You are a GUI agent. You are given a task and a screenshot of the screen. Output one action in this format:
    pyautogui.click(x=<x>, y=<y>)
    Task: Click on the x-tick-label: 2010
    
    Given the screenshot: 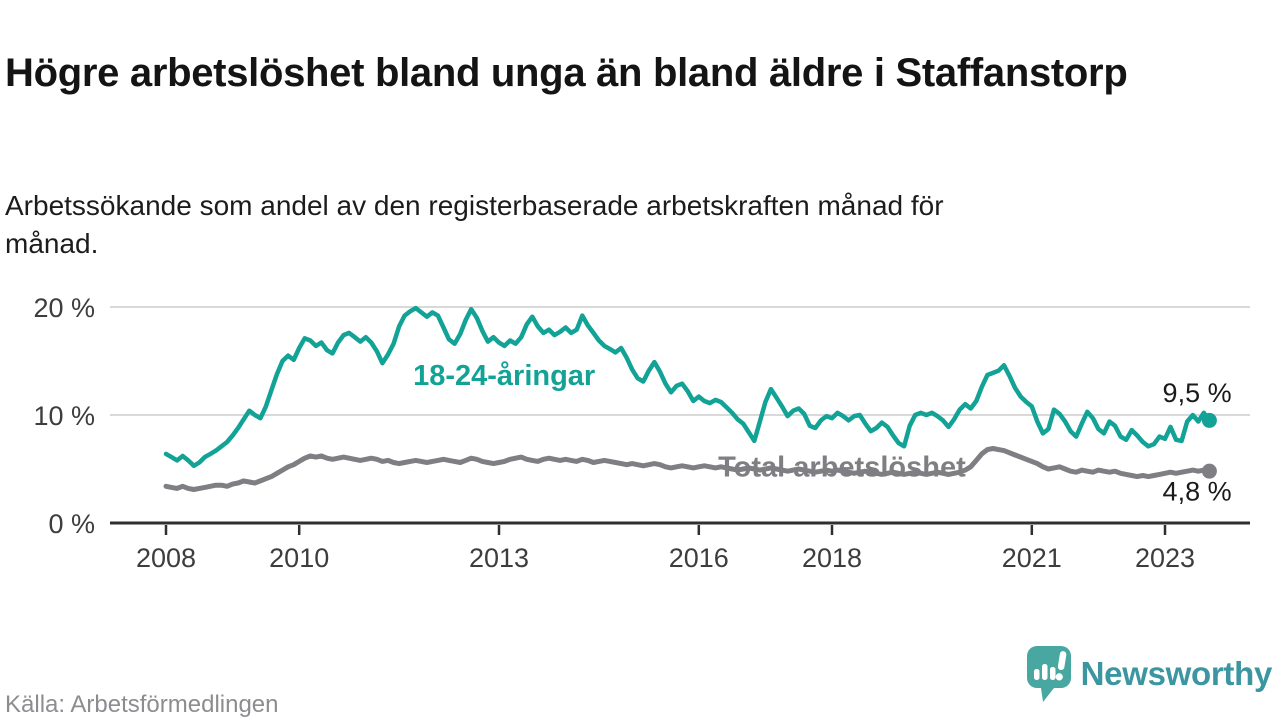 What is the action you would take?
    pyautogui.click(x=299, y=558)
    